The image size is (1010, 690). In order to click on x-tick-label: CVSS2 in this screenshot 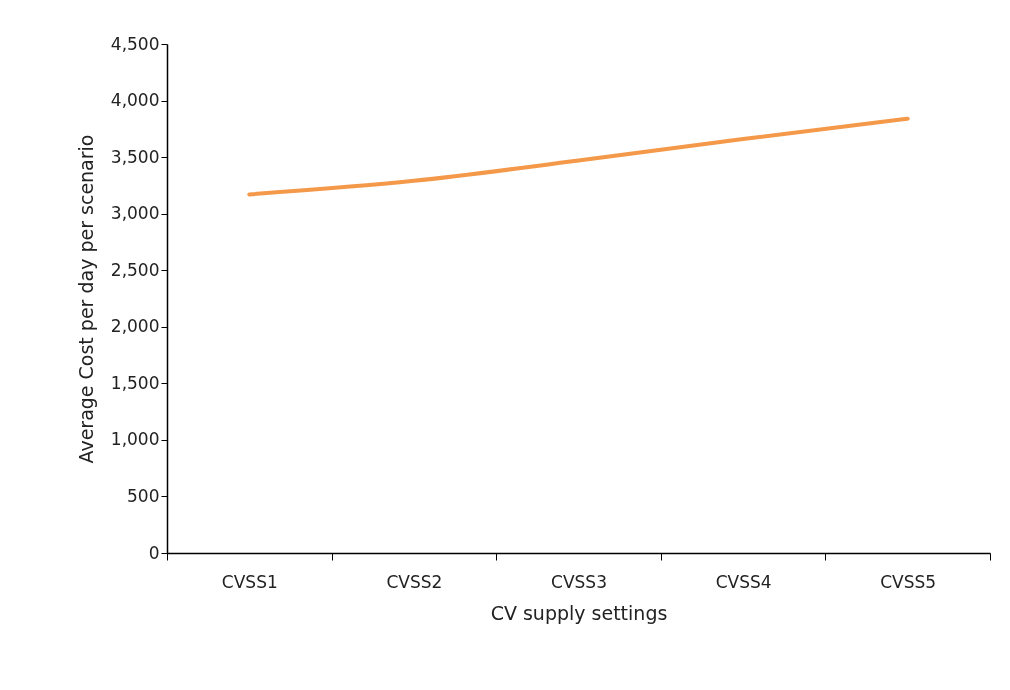, I will do `click(414, 581)`.